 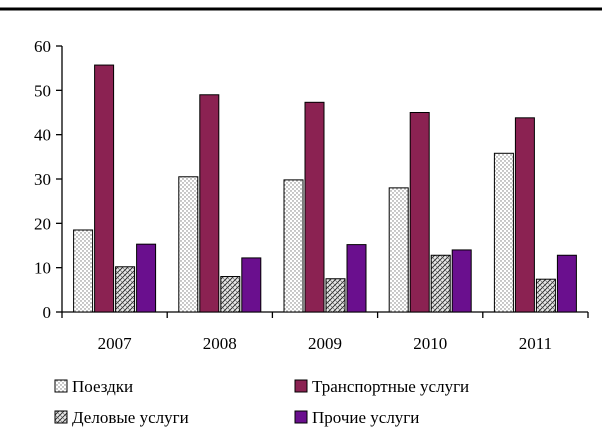 What do you see at coordinates (390, 386) in the screenshot?
I see `legend-label: Транспортные услуги` at bounding box center [390, 386].